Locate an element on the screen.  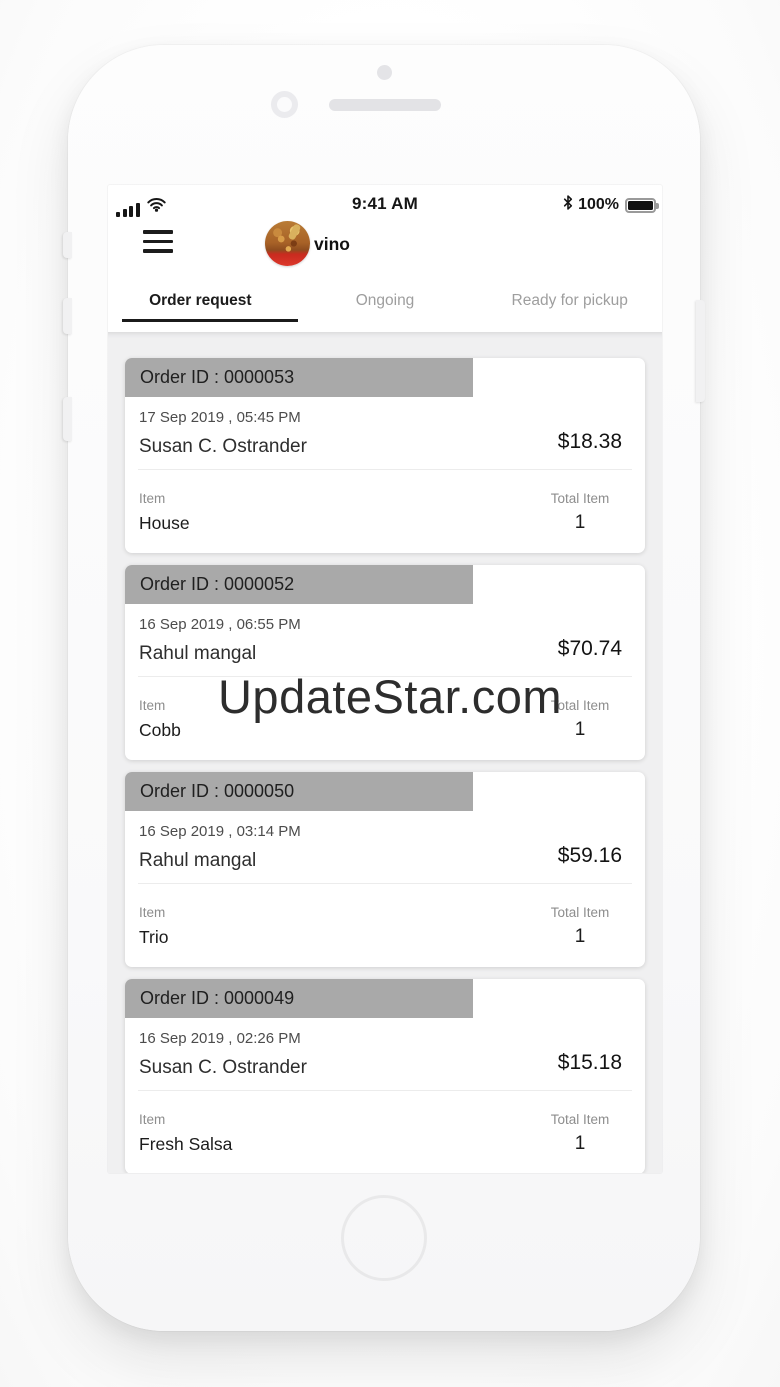
order-datetime: 17 Sep 2019 , 05:45 PM is located at coordinates (220, 417).